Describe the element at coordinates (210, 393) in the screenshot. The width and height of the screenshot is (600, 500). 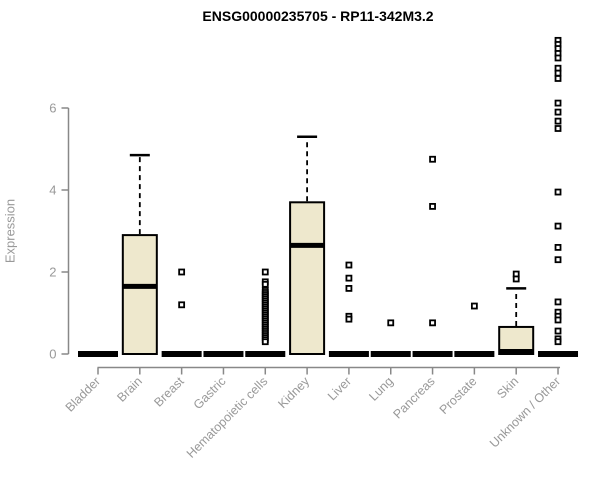
I see `x-tick-label: Gastric` at that location.